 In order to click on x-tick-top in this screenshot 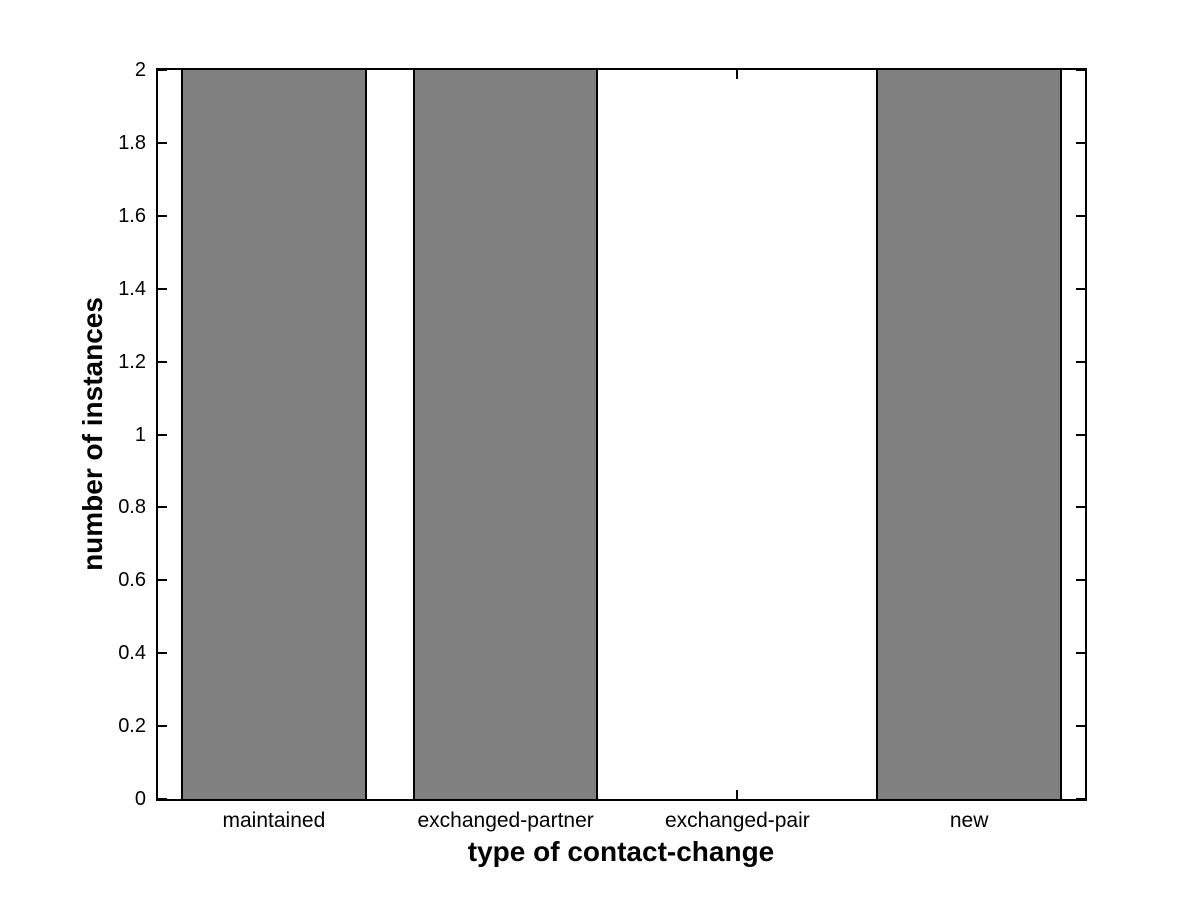, I will do `click(737, 74)`.